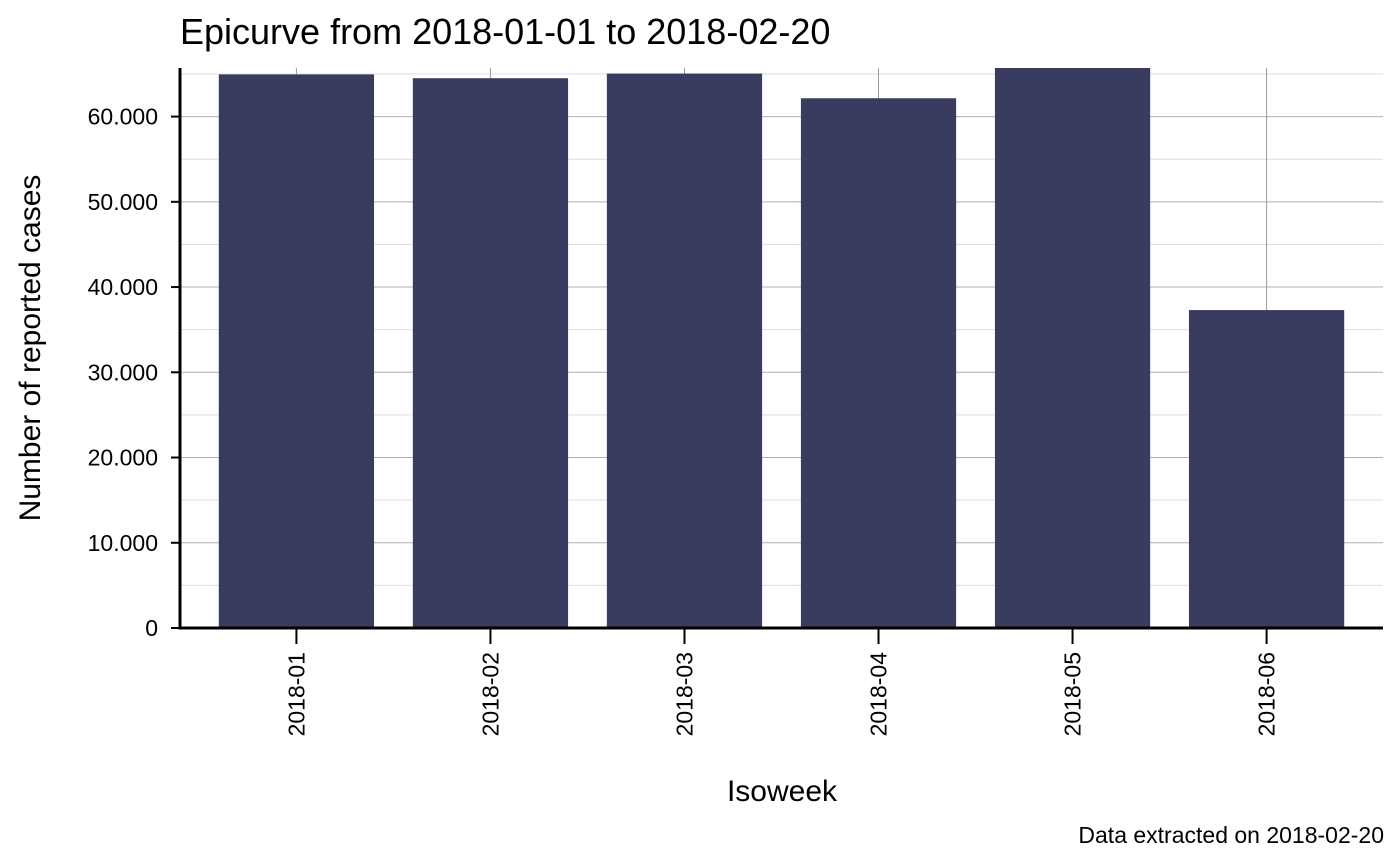 This screenshot has height=865, width=1400. Describe the element at coordinates (123, 372) in the screenshot. I see `y-tick-label: 30.000` at that location.